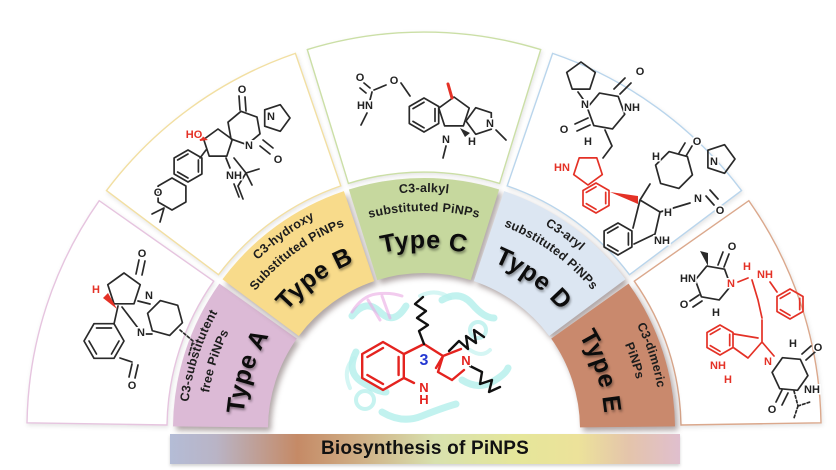  I want to click on protein-ribbon-art, so click(428, 356).